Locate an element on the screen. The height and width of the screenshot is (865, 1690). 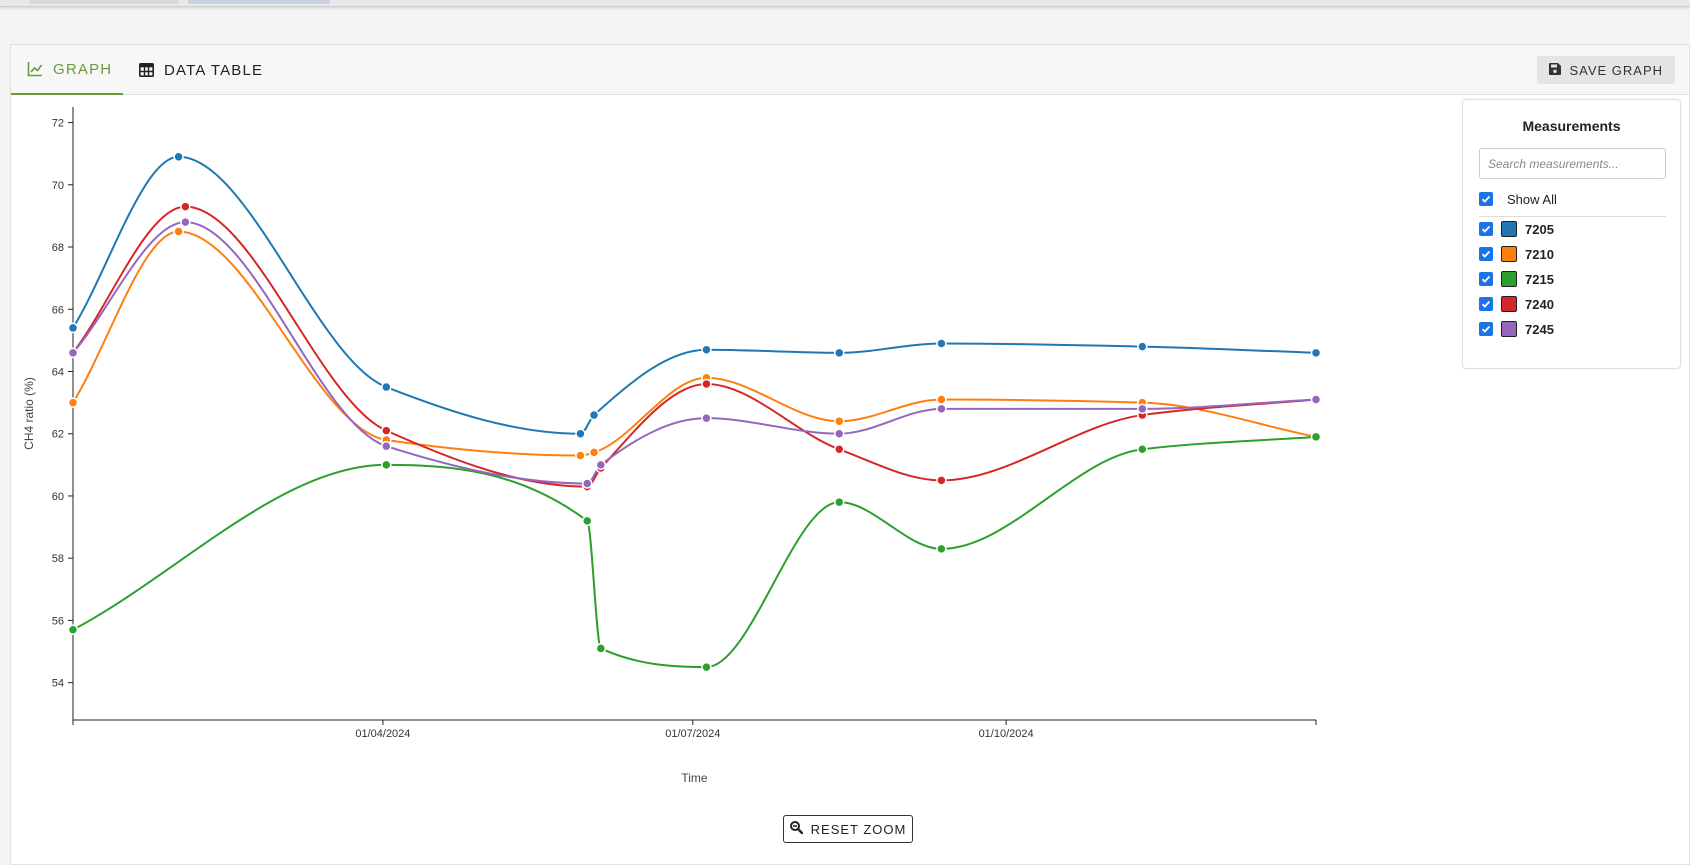
series-label-7205: 7205 is located at coordinates (1539, 229).